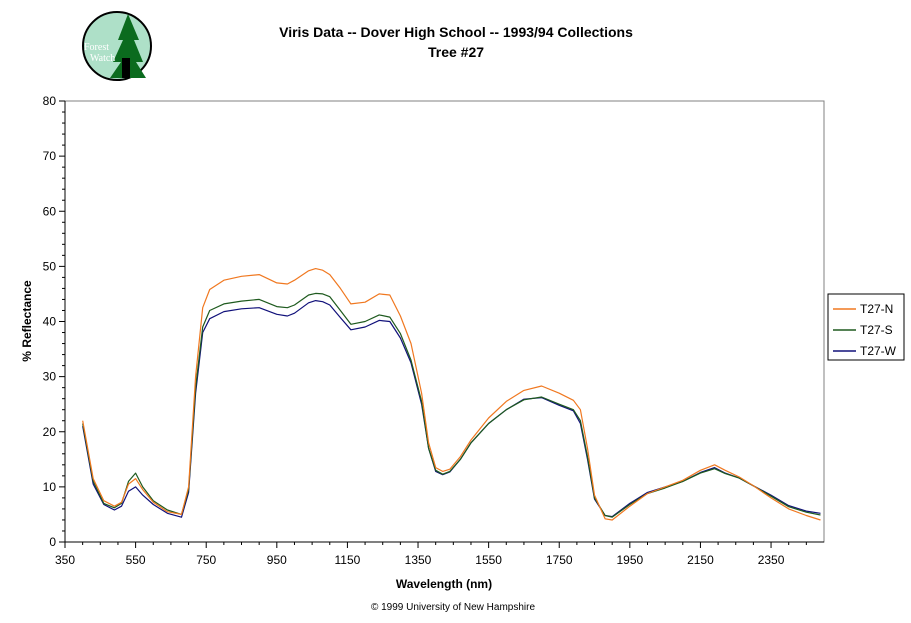 The image size is (911, 623). Describe the element at coordinates (559, 560) in the screenshot. I see `x-tick-label: 1750` at that location.